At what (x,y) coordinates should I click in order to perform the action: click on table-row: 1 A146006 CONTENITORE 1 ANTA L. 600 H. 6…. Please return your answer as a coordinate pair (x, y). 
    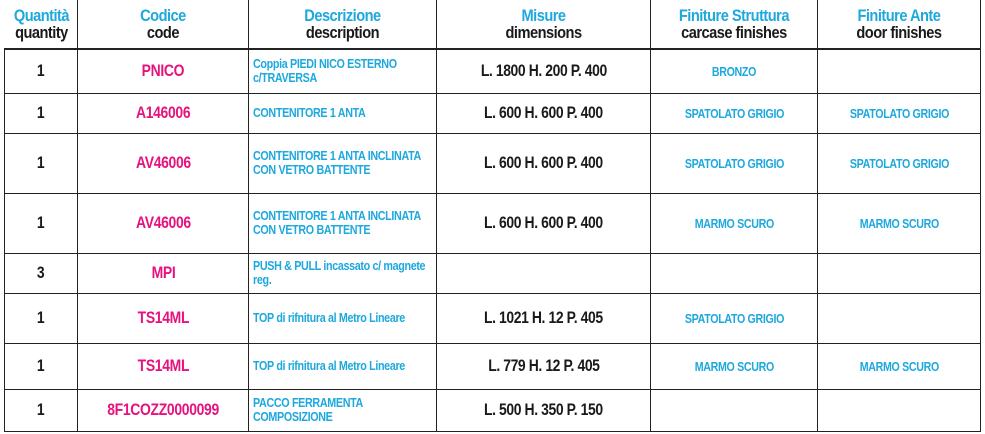
    Looking at the image, I should click on (492, 113).